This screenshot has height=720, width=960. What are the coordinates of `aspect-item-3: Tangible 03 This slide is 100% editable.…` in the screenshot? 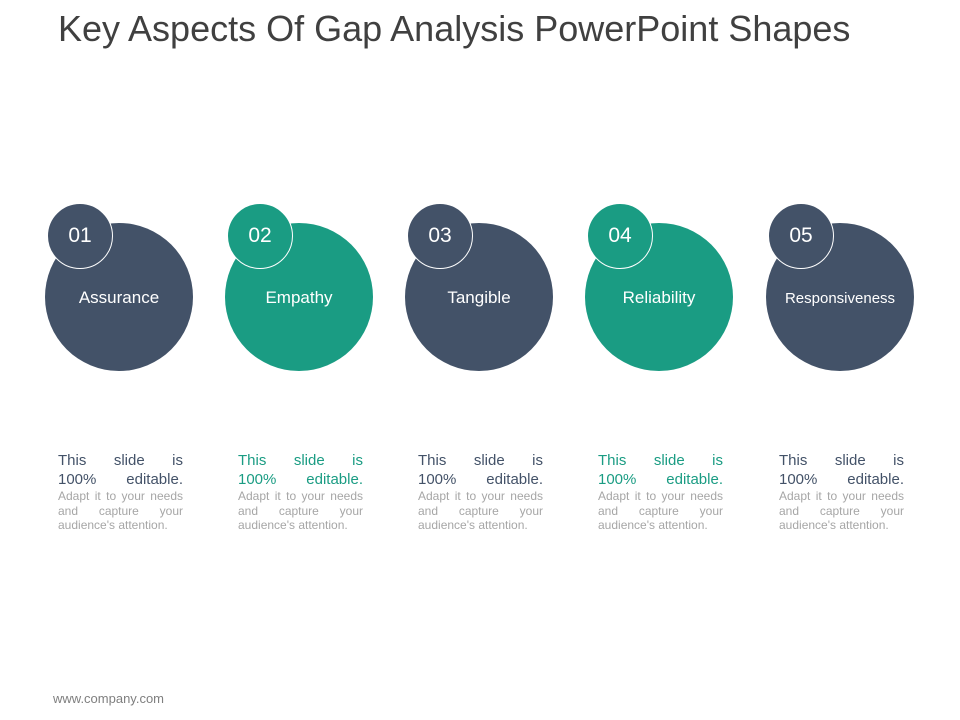 It's located at (500, 373).